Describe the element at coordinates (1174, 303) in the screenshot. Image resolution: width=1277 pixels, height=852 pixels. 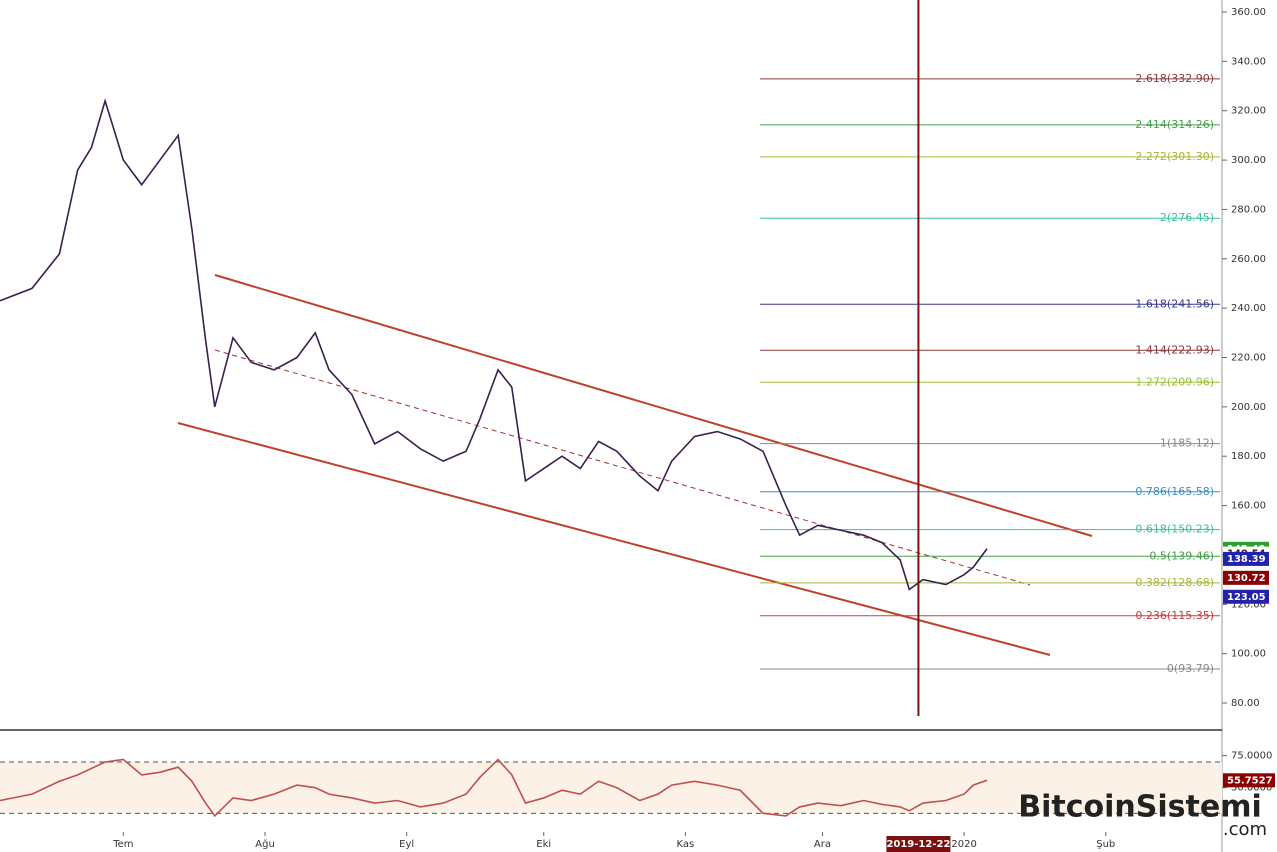
I see `fib-label: 1.618(241.56)` at that location.